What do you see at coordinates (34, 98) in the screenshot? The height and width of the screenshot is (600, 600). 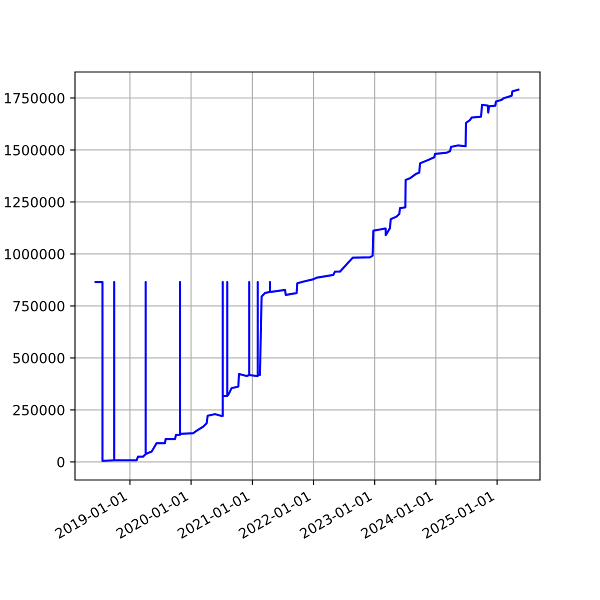 I see `y-tick-label: 1750000` at bounding box center [34, 98].